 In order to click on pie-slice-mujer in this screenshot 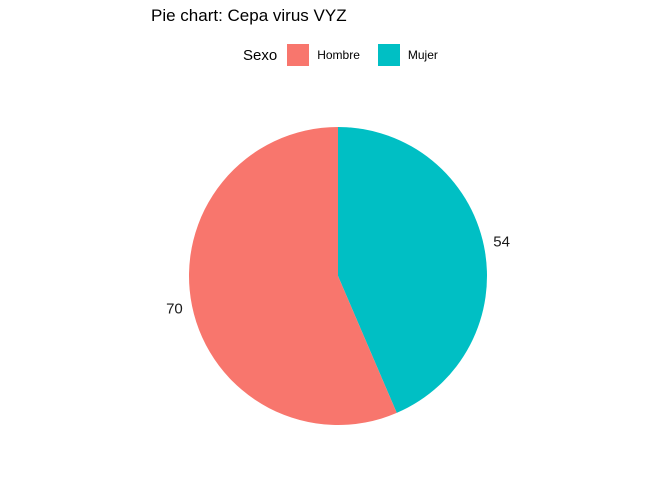, I will do `click(412, 270)`.